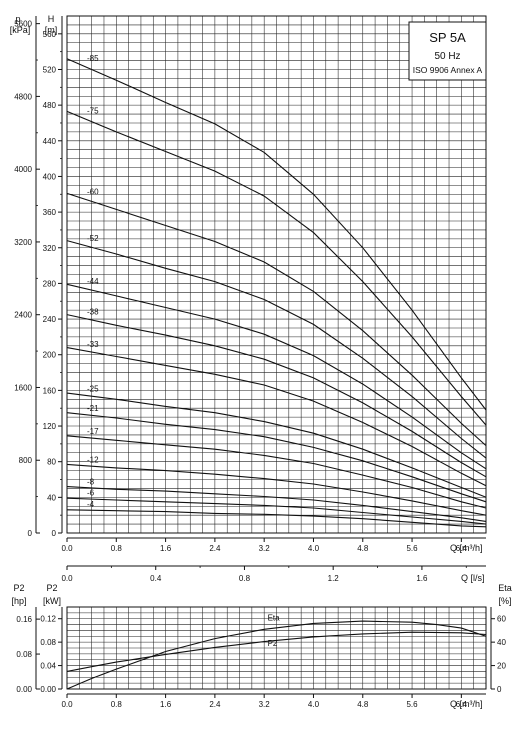 The height and width of the screenshot is (733, 525). What do you see at coordinates (67, 548) in the screenshot?
I see `flow-tick-label: 0.0` at bounding box center [67, 548].